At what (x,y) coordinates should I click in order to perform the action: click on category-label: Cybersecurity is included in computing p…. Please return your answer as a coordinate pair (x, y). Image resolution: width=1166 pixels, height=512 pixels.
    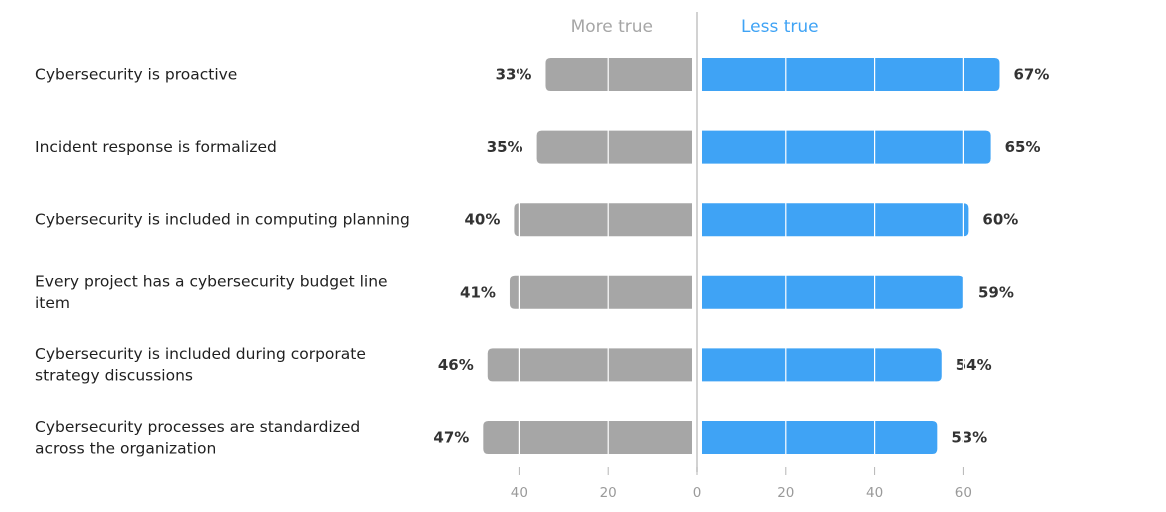
    Looking at the image, I should click on (222, 220).